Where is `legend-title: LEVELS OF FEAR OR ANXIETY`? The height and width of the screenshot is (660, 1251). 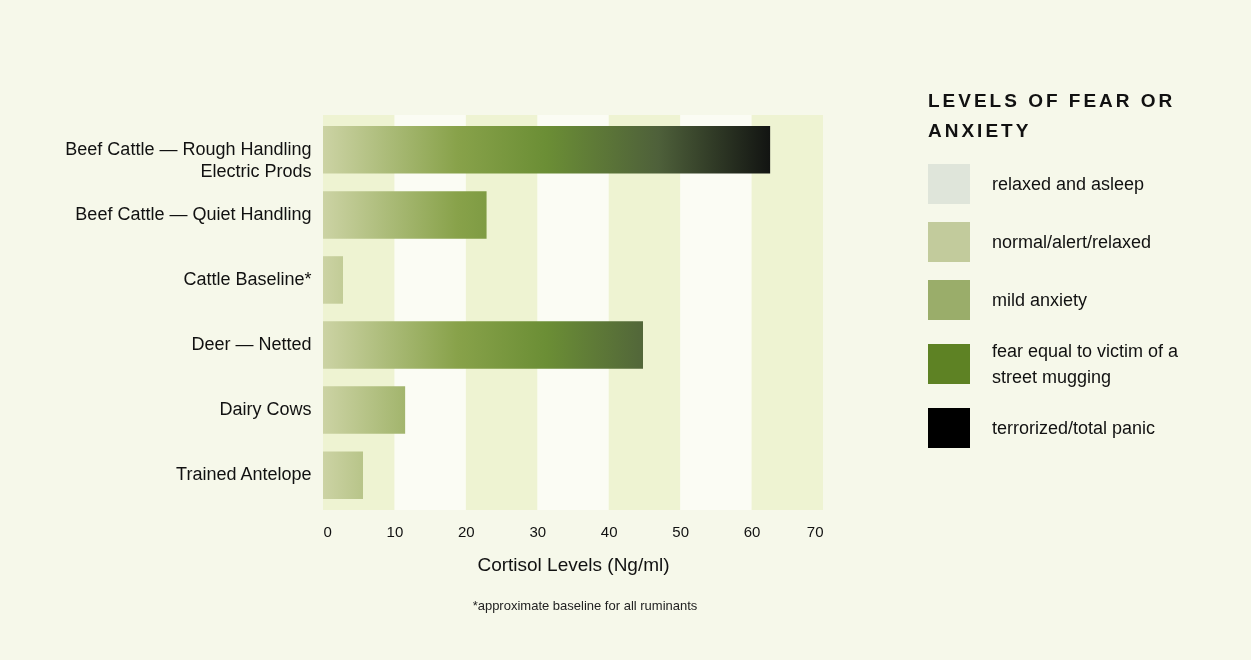
legend-title: LEVELS OF FEAR OR ANXIETY is located at coordinates (1052, 116).